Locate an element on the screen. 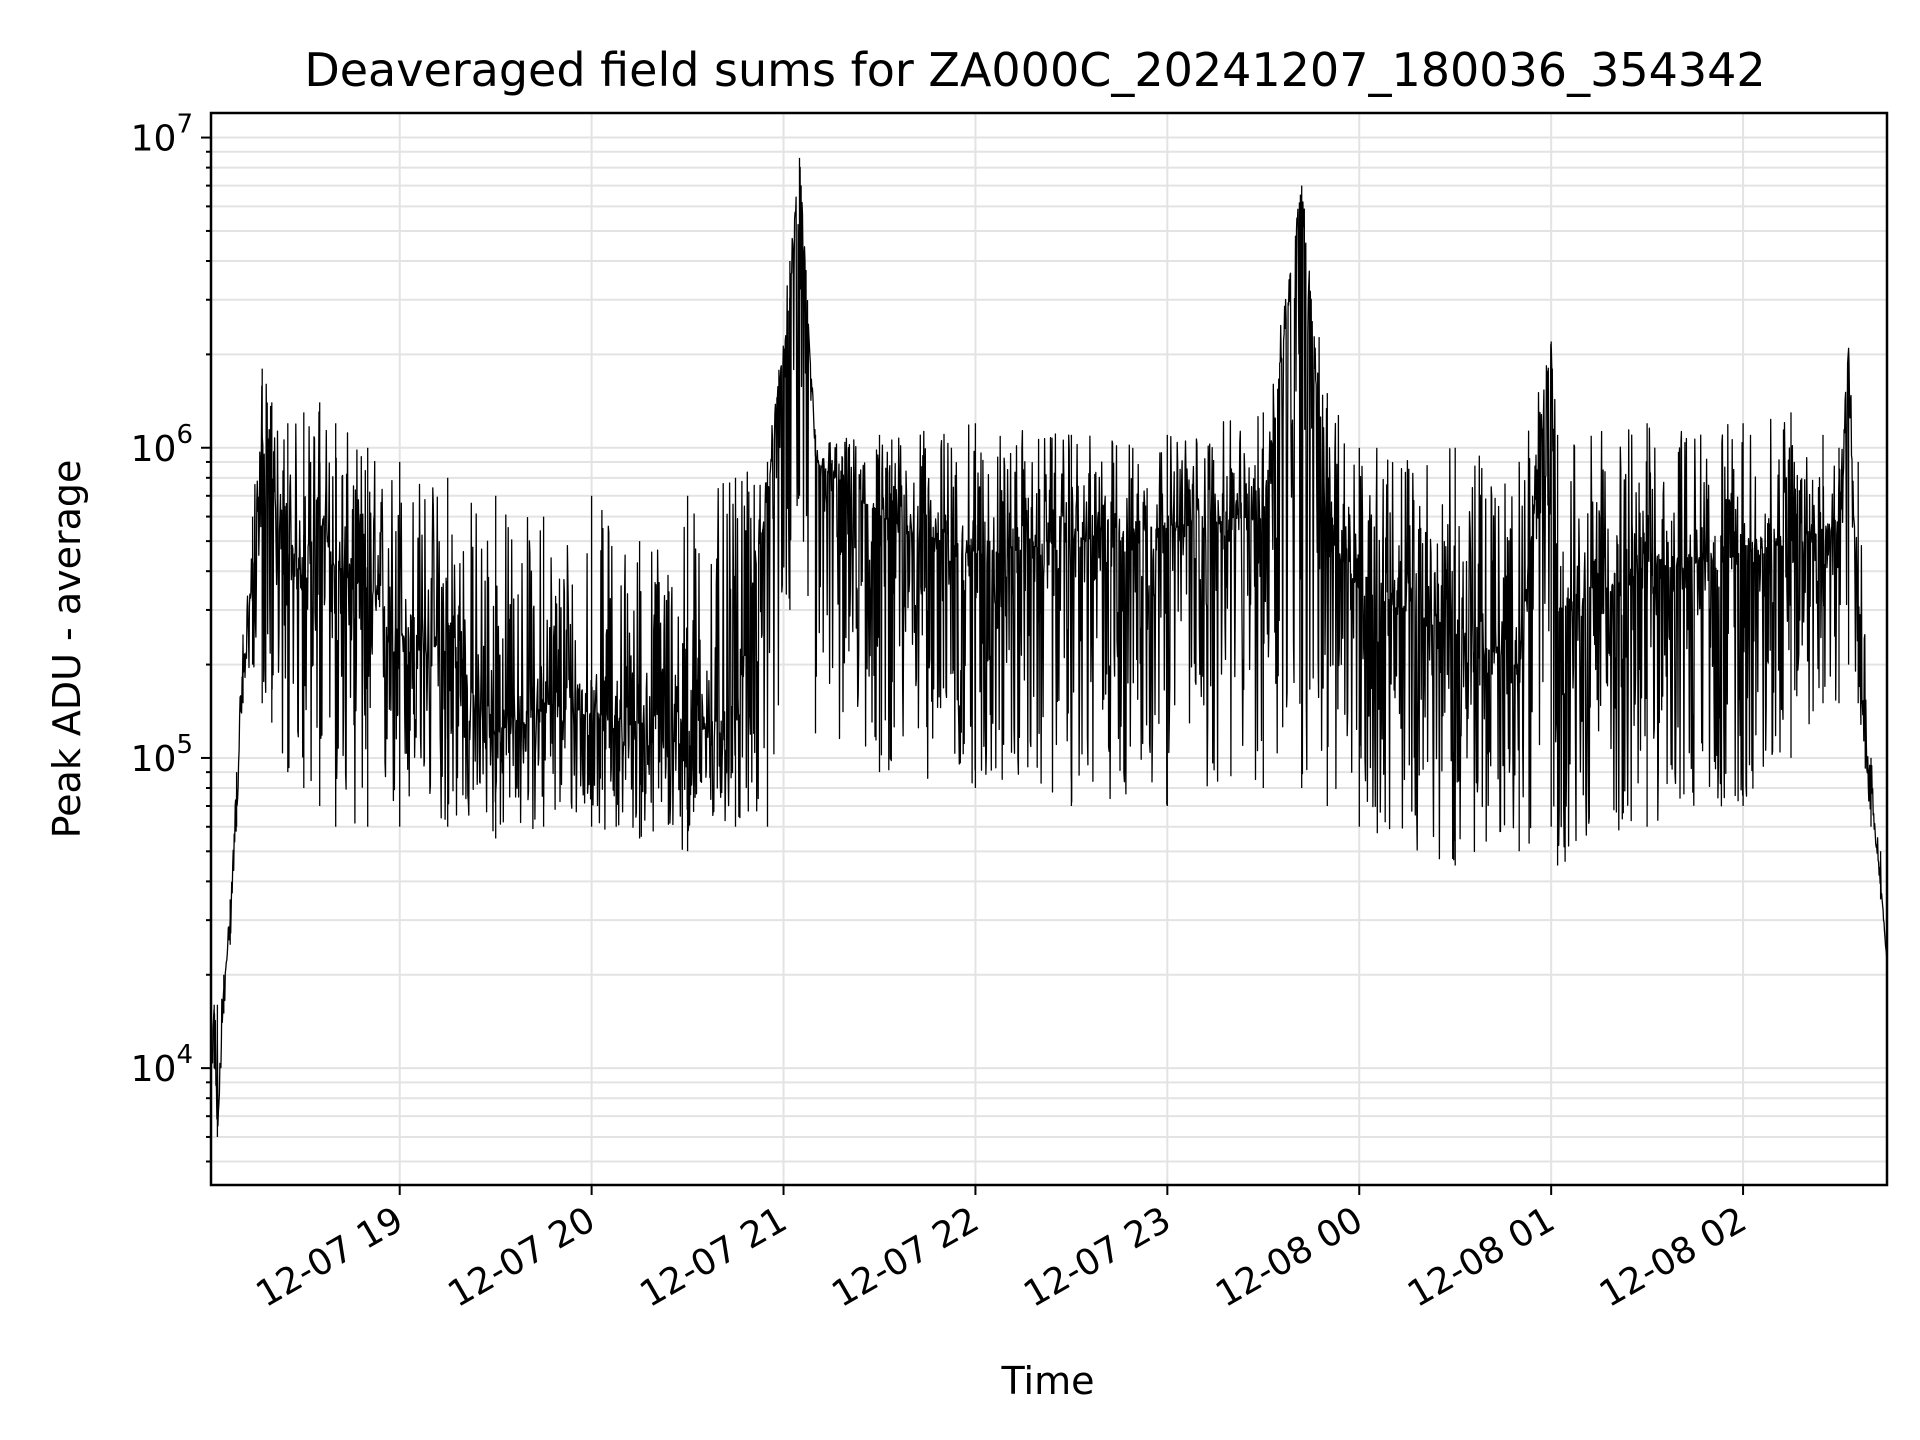 The height and width of the screenshot is (1440, 1920). y-tick-exponent: 4 is located at coordinates (184, 1055).